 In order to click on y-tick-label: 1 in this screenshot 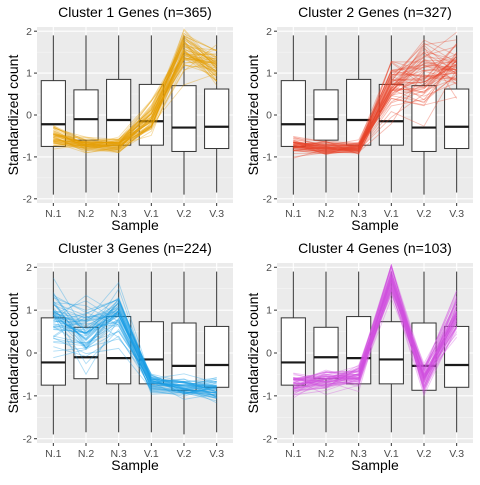, I will do `click(269, 74)`.